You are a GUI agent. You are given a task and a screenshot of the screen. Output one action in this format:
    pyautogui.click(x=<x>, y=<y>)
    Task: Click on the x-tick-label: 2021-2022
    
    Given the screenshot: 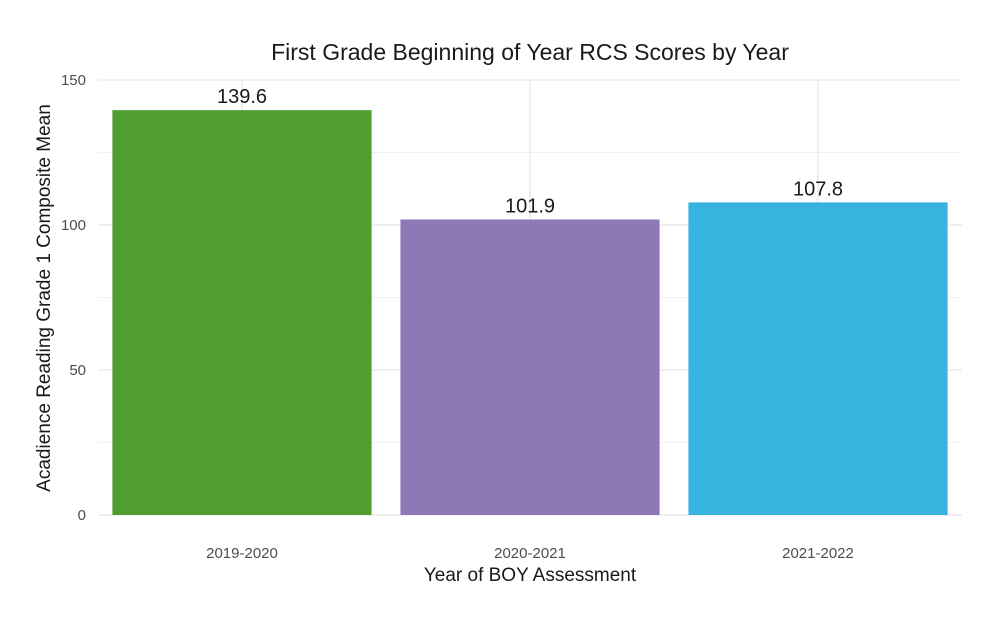 What is the action you would take?
    pyautogui.click(x=818, y=553)
    